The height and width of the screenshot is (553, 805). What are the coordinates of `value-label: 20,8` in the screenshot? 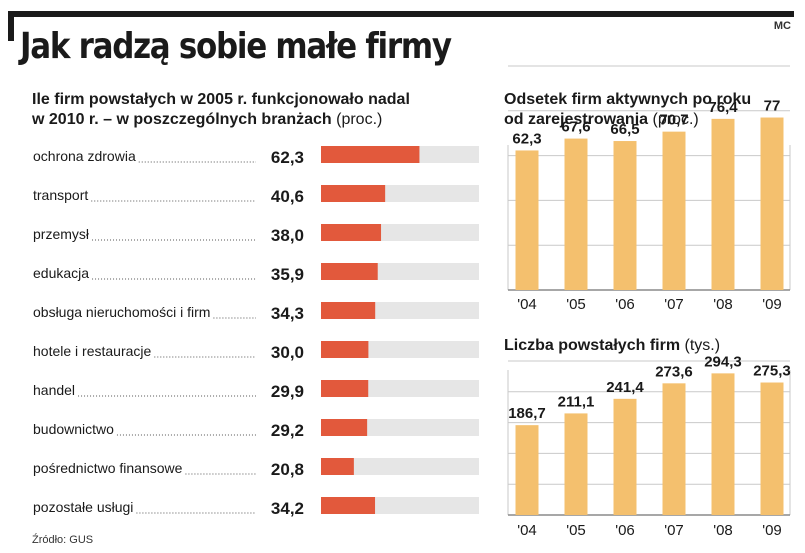 It's located at (287, 469).